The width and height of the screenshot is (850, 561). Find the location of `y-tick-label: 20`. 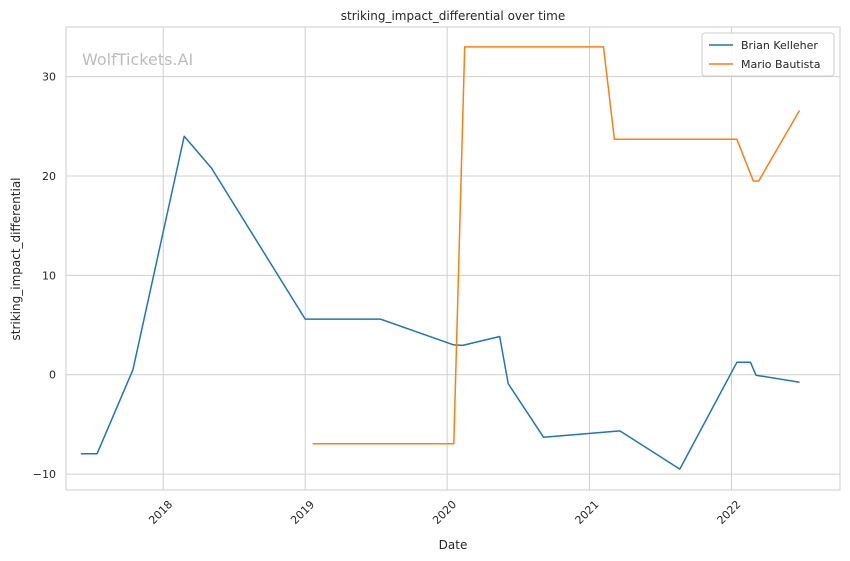

y-tick-label: 20 is located at coordinates (49, 176).